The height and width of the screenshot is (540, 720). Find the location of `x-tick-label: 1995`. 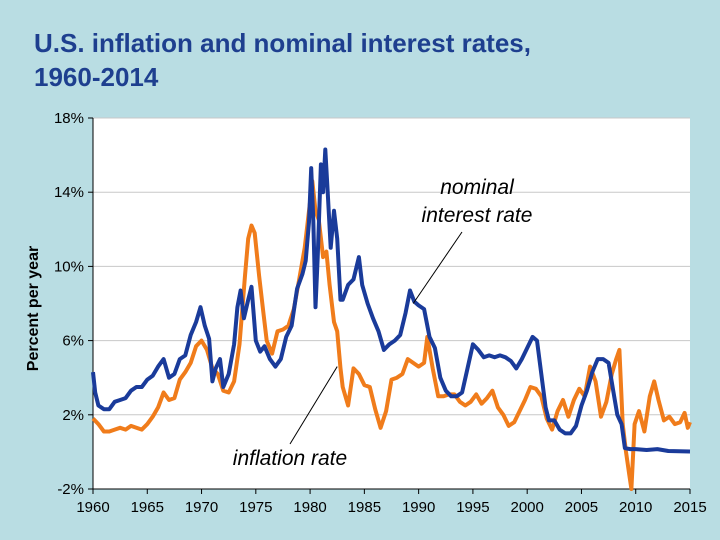

x-tick-label: 1995 is located at coordinates (472, 507).